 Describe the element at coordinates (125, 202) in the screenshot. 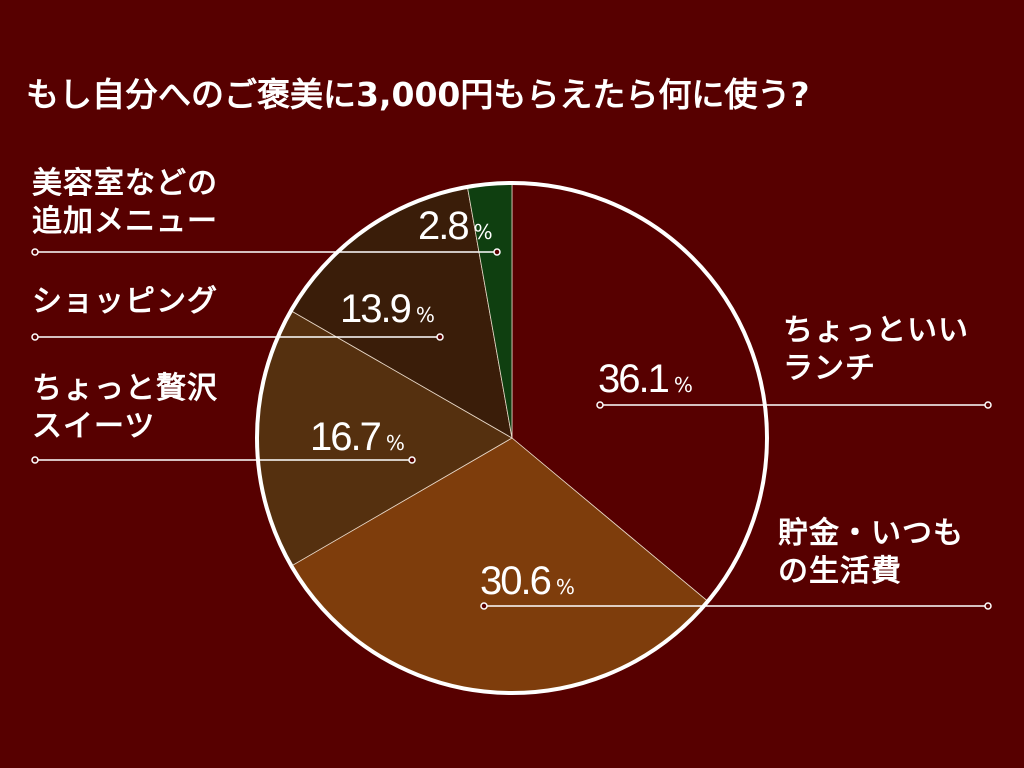

I see `category-label: 美容室などの追加メニュー` at that location.